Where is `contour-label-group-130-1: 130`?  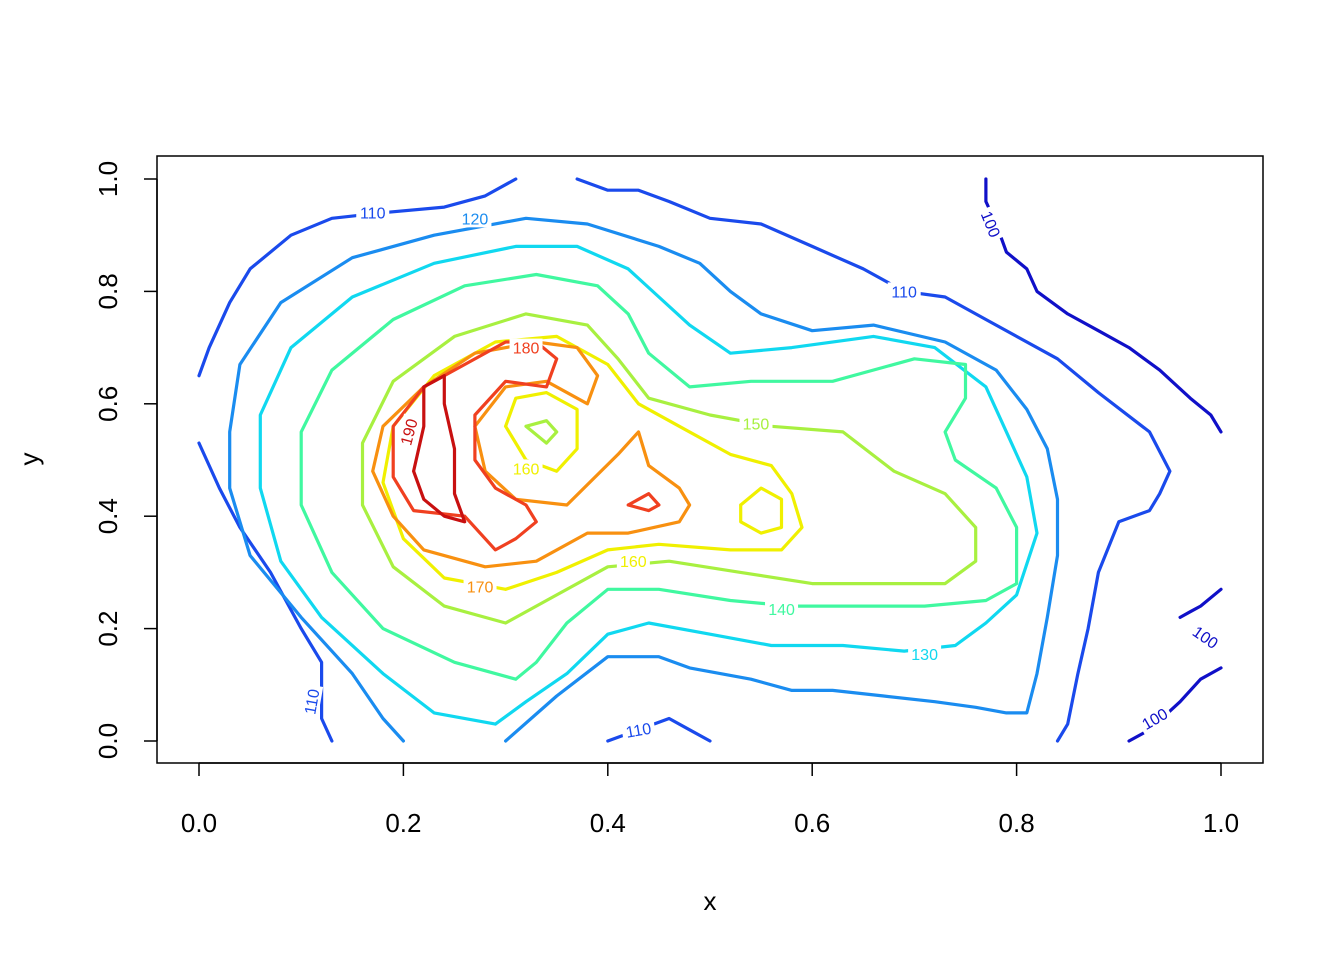 contour-label-group-130-1: 130 is located at coordinates (925, 654).